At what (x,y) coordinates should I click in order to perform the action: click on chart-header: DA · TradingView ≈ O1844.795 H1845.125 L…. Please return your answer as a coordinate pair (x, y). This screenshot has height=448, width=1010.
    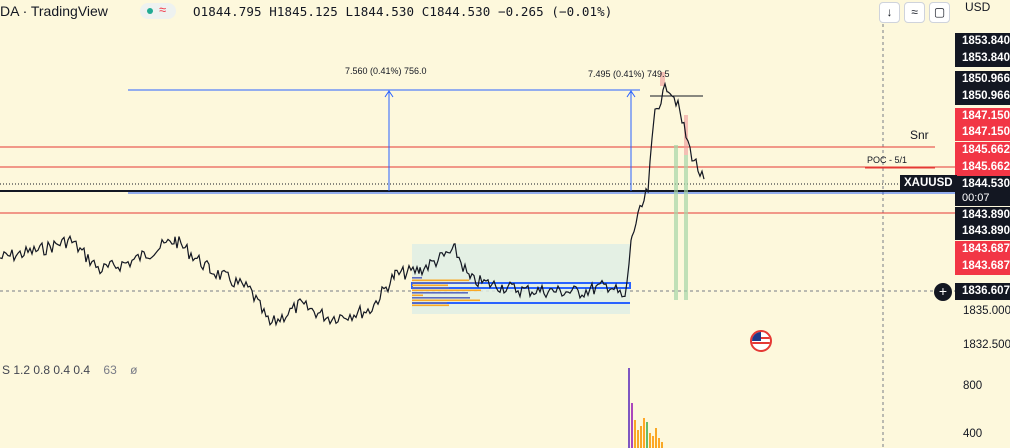
    Looking at the image, I should click on (477, 12).